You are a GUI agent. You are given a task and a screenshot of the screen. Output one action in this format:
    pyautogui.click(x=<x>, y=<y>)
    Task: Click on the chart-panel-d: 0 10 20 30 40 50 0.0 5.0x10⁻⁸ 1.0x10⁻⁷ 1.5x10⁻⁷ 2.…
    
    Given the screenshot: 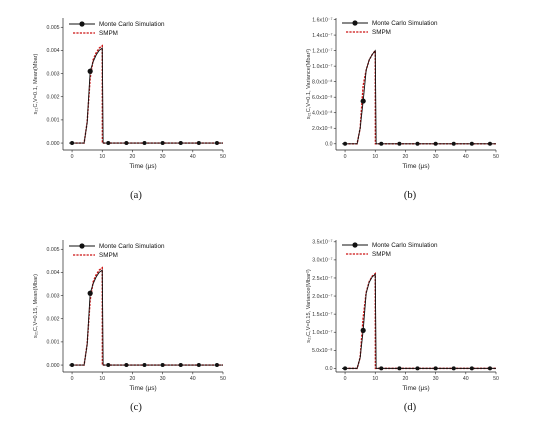 What is the action you would take?
    pyautogui.click(x=402, y=326)
    